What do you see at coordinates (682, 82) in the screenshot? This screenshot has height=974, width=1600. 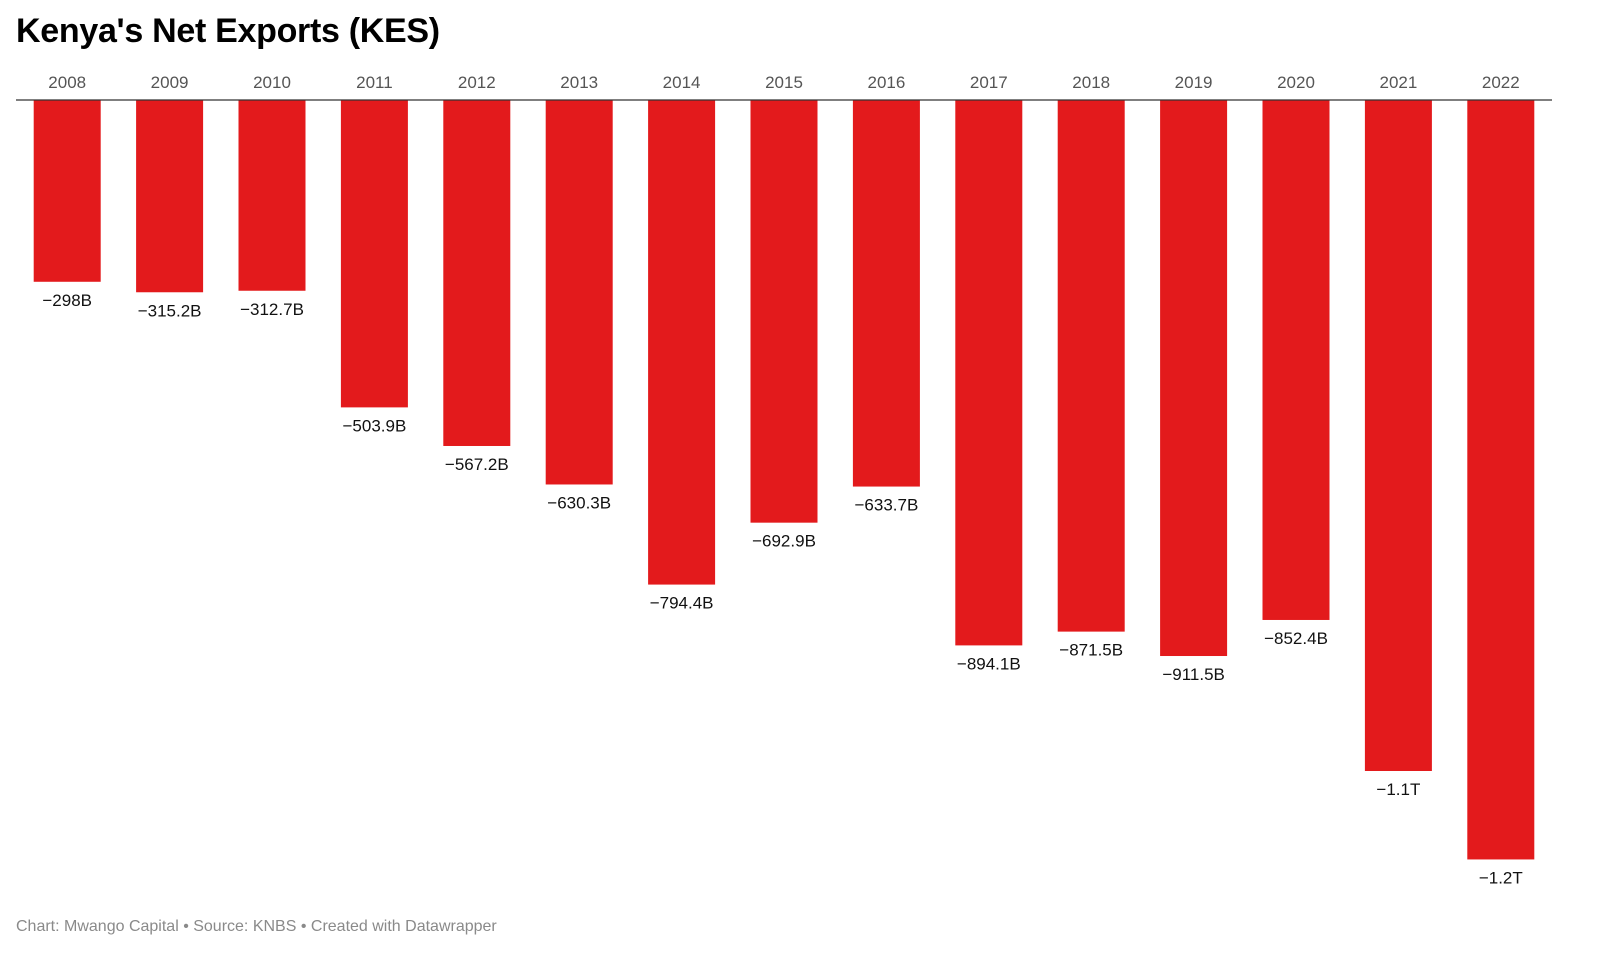 I see `x-tick-label-2014: 2014` at bounding box center [682, 82].